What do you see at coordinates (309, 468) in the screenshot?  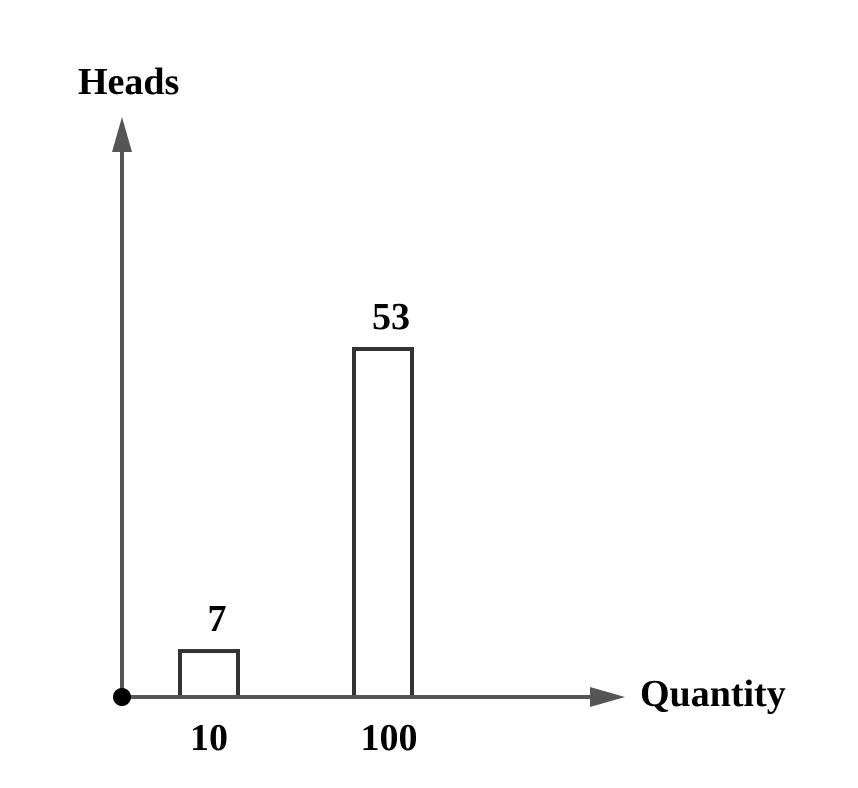 I see `data-labels-group: 7 53` at bounding box center [309, 468].